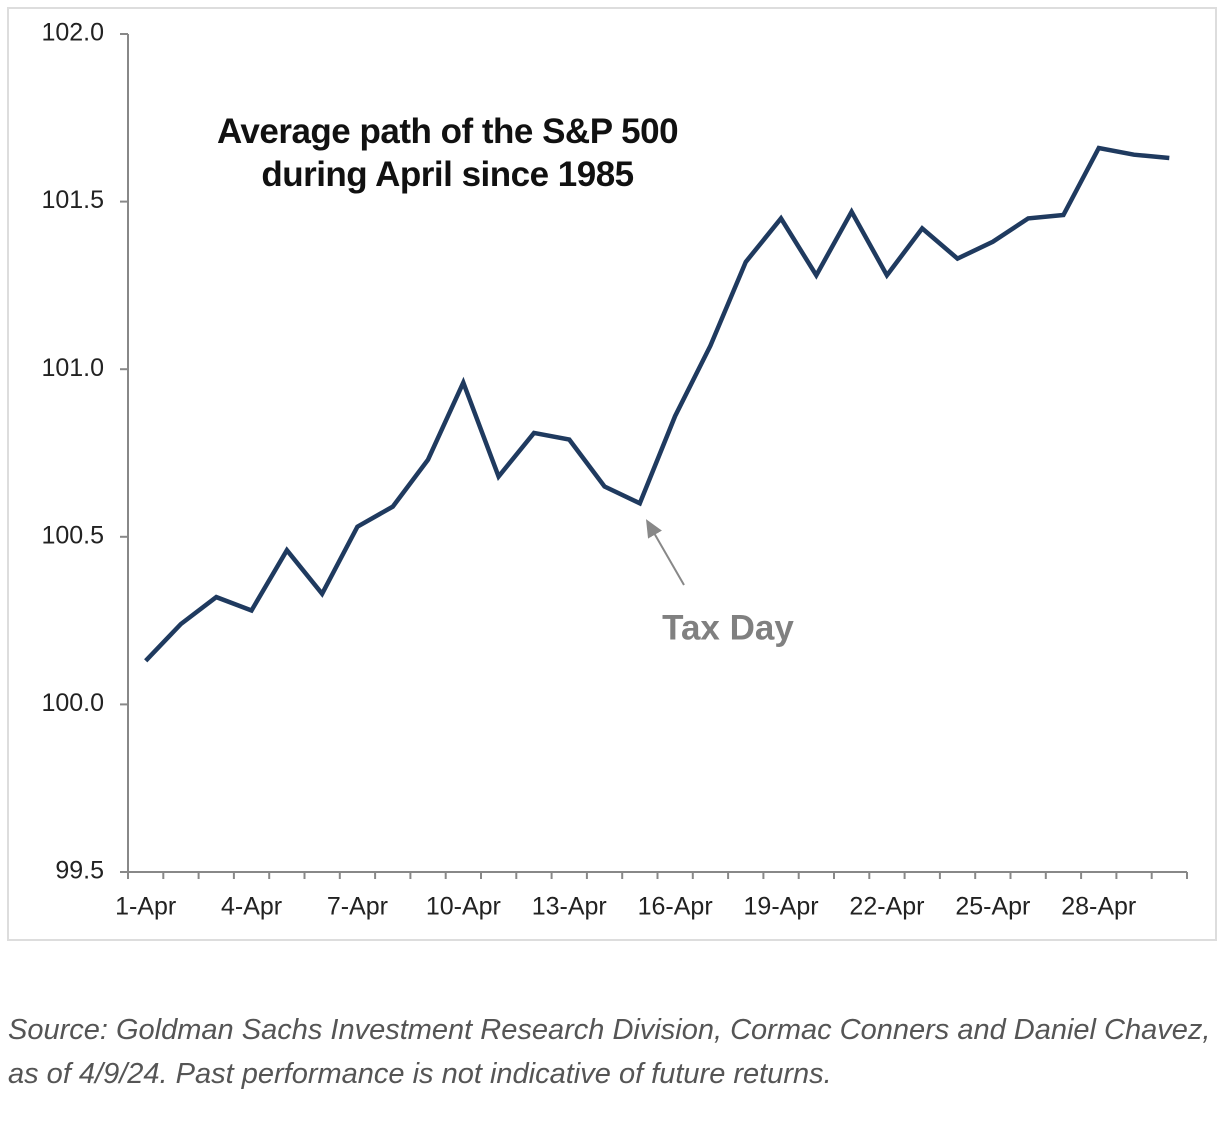 This screenshot has width=1230, height=1132. I want to click on x-tick-label: 19-Apr, so click(781, 907).